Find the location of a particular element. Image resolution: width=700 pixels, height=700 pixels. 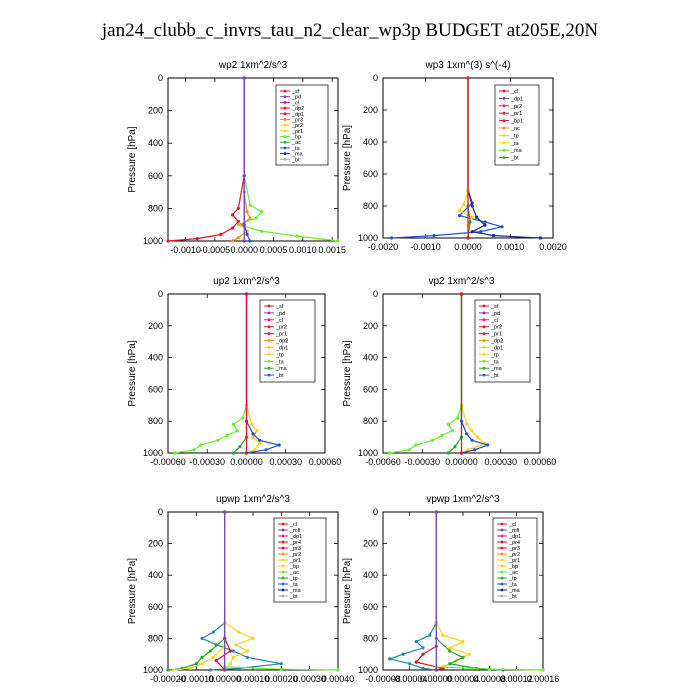

legend-label: _mfl is located at coordinates (513, 531).